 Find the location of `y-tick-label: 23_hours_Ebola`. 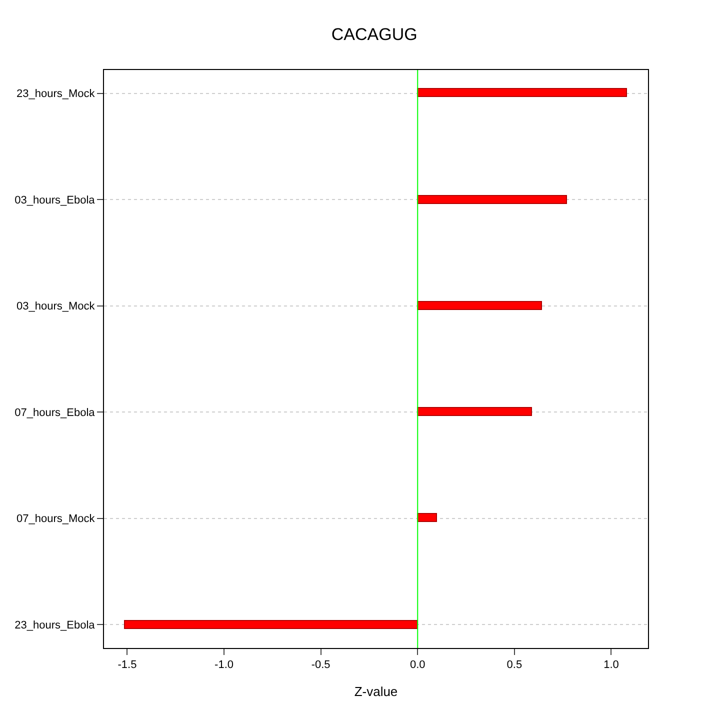

y-tick-label: 23_hours_Ebola is located at coordinates (55, 625).